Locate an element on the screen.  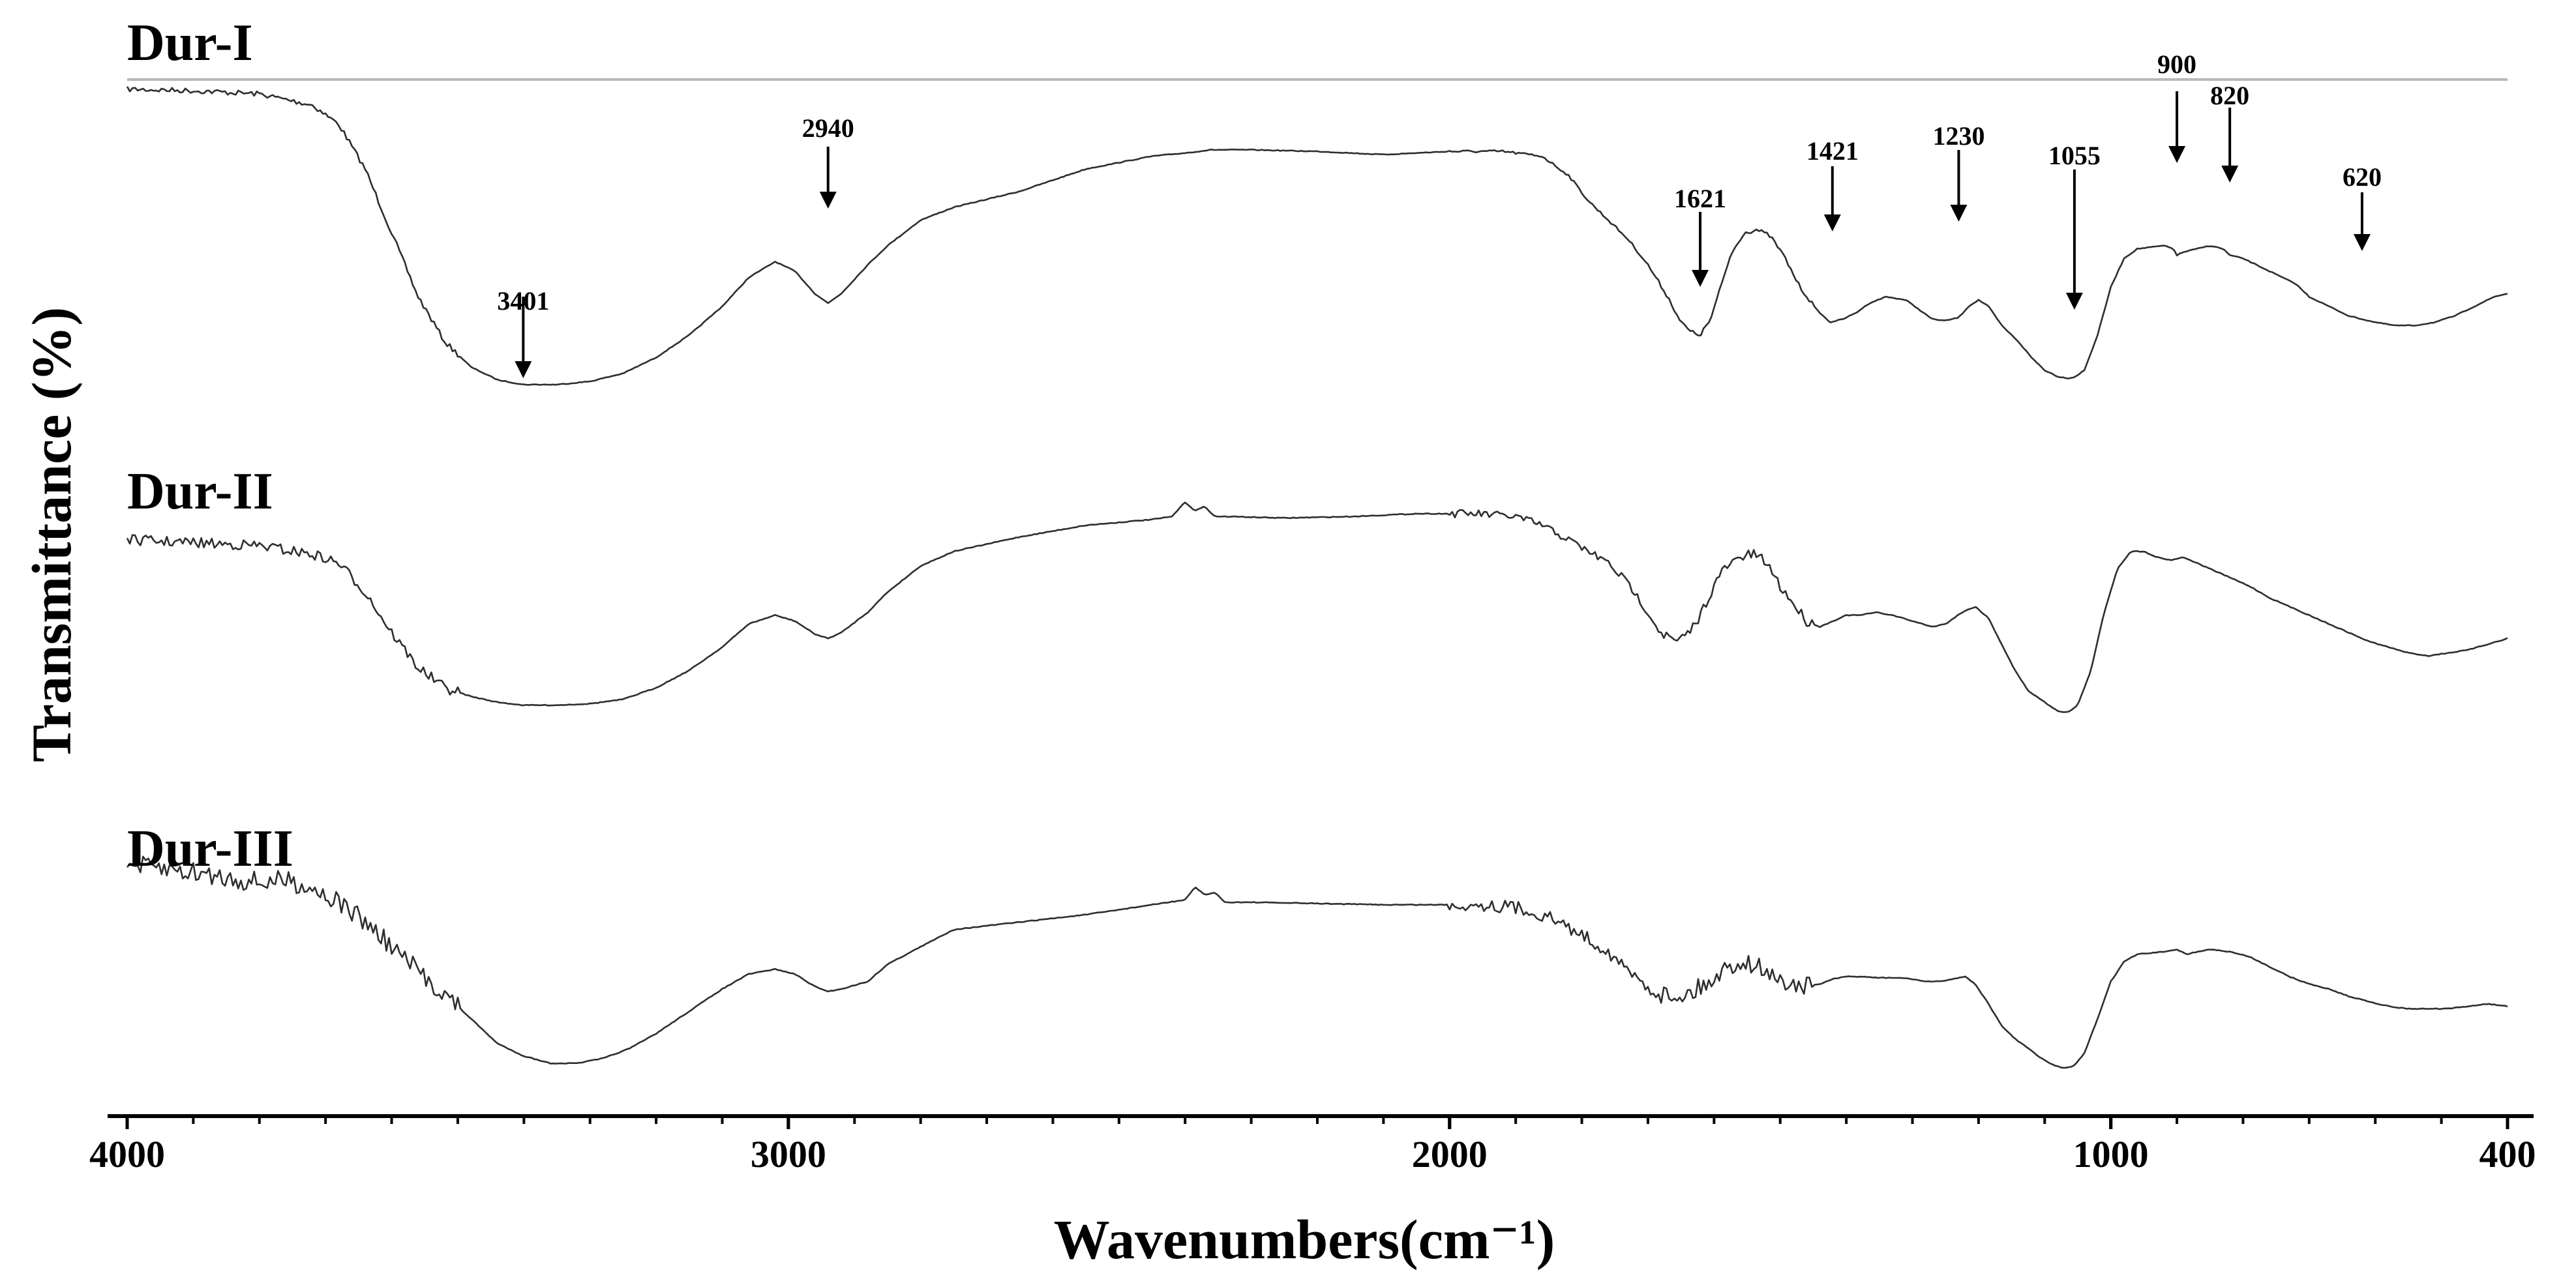
peak-label-3401: 3401 is located at coordinates (523, 301).